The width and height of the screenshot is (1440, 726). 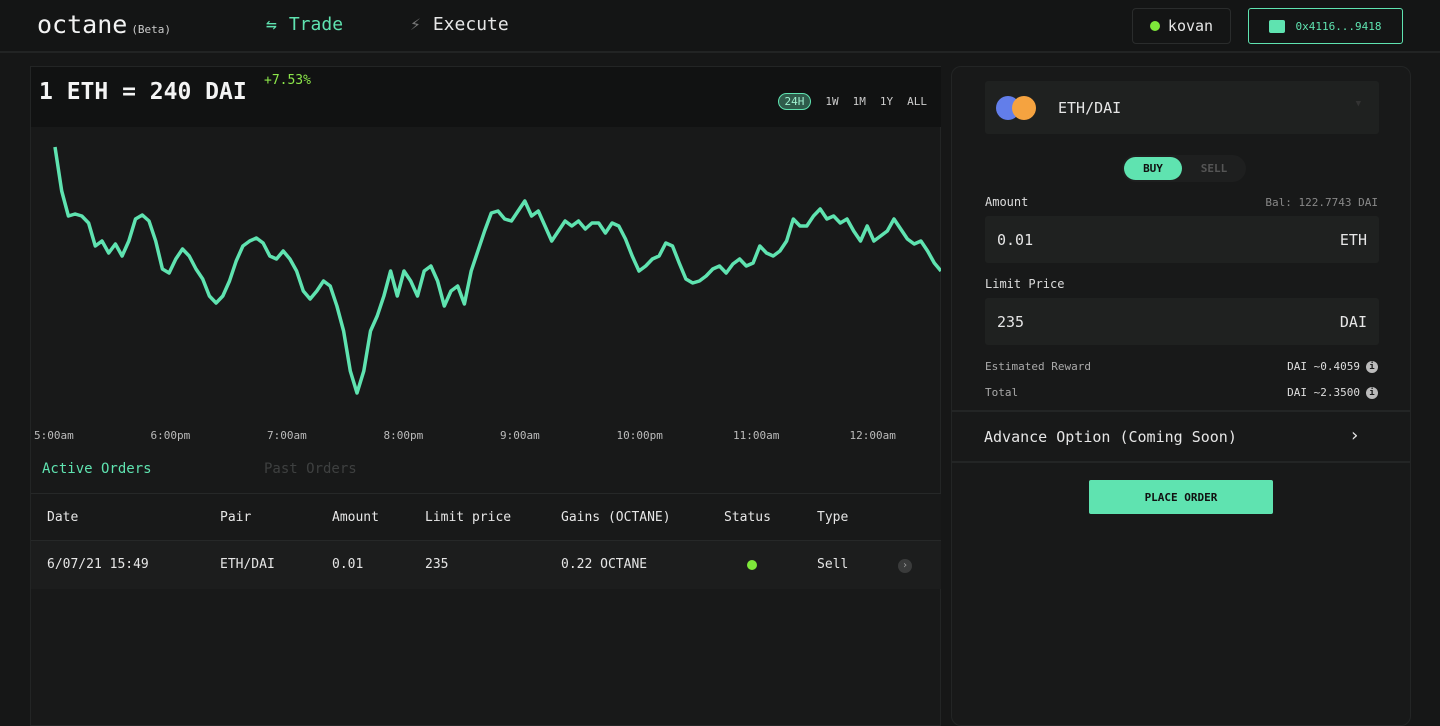 What do you see at coordinates (1277, 26) in the screenshot?
I see `wallet-icon` at bounding box center [1277, 26].